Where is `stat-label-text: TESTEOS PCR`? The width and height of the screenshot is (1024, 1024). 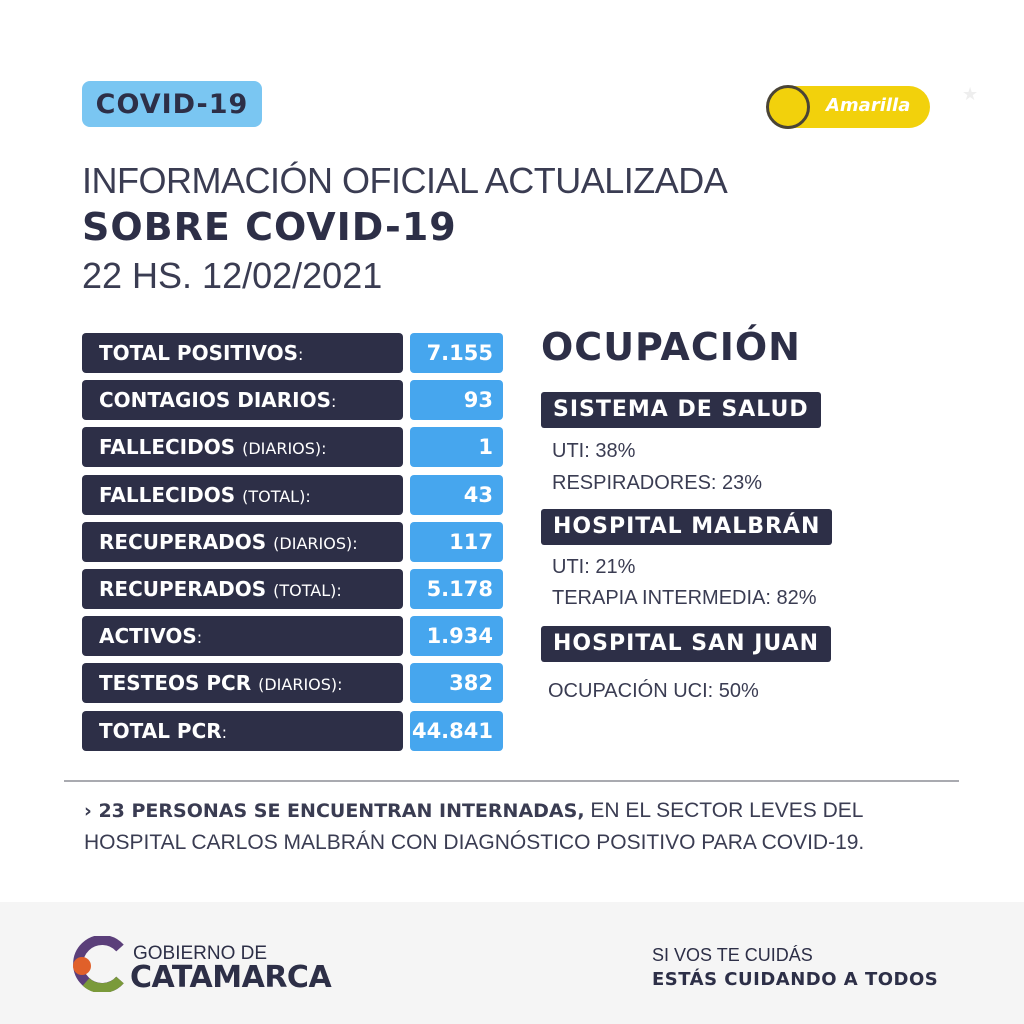 stat-label-text: TESTEOS PCR is located at coordinates (175, 683).